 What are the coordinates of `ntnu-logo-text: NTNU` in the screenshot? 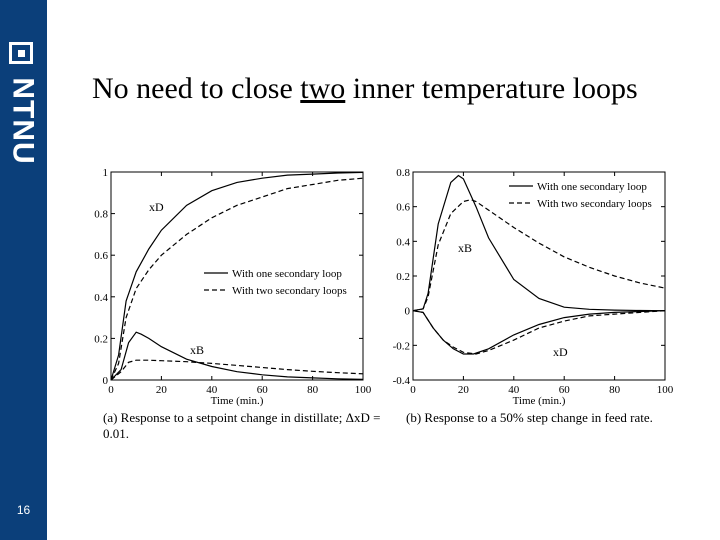 It's located at (24, 121).